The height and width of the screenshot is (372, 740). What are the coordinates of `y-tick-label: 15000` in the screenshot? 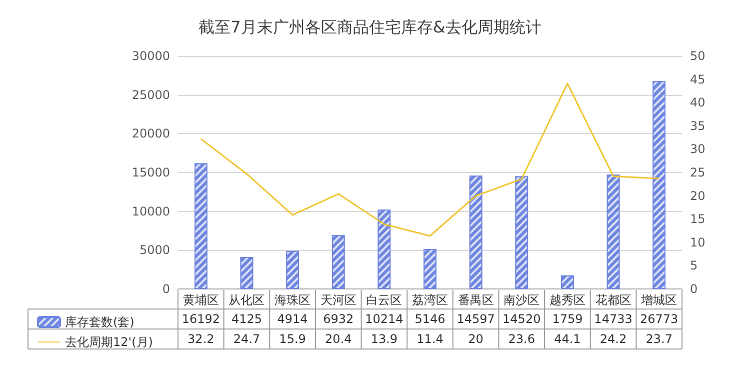 It's located at (151, 173).